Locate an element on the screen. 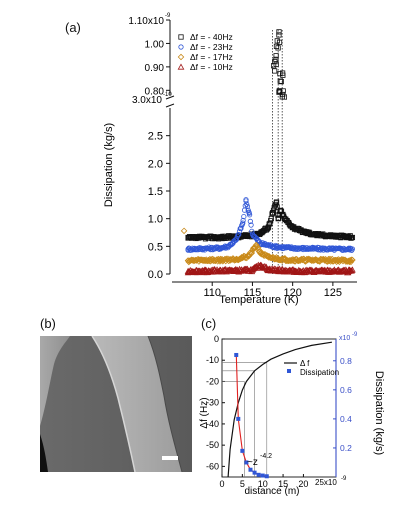 The image size is (416, 507). chart-c-annotation-power: -4.2 is located at coordinates (266, 456).